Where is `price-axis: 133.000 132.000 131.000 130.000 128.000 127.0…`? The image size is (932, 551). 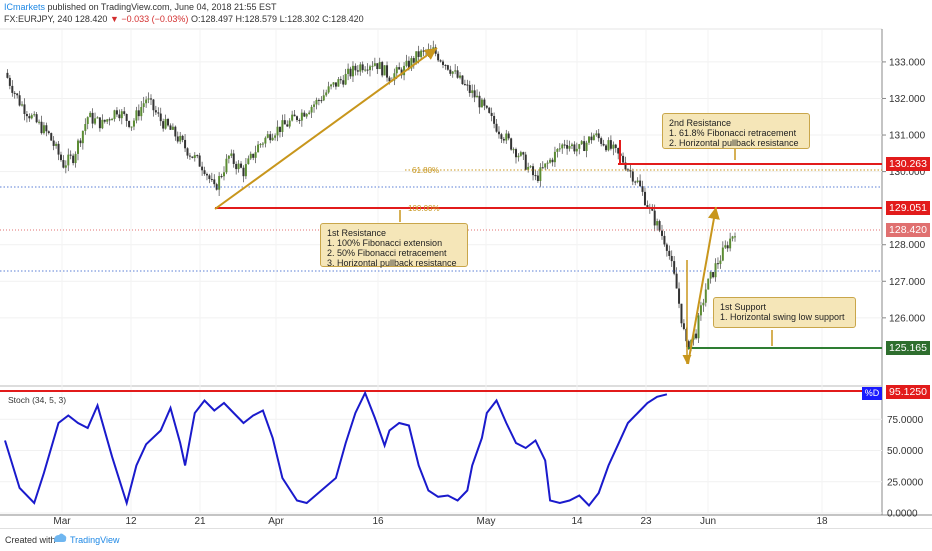 price-axis: 133.000 132.000 131.000 130.000 128.000 127.0… is located at coordinates (904, 190).